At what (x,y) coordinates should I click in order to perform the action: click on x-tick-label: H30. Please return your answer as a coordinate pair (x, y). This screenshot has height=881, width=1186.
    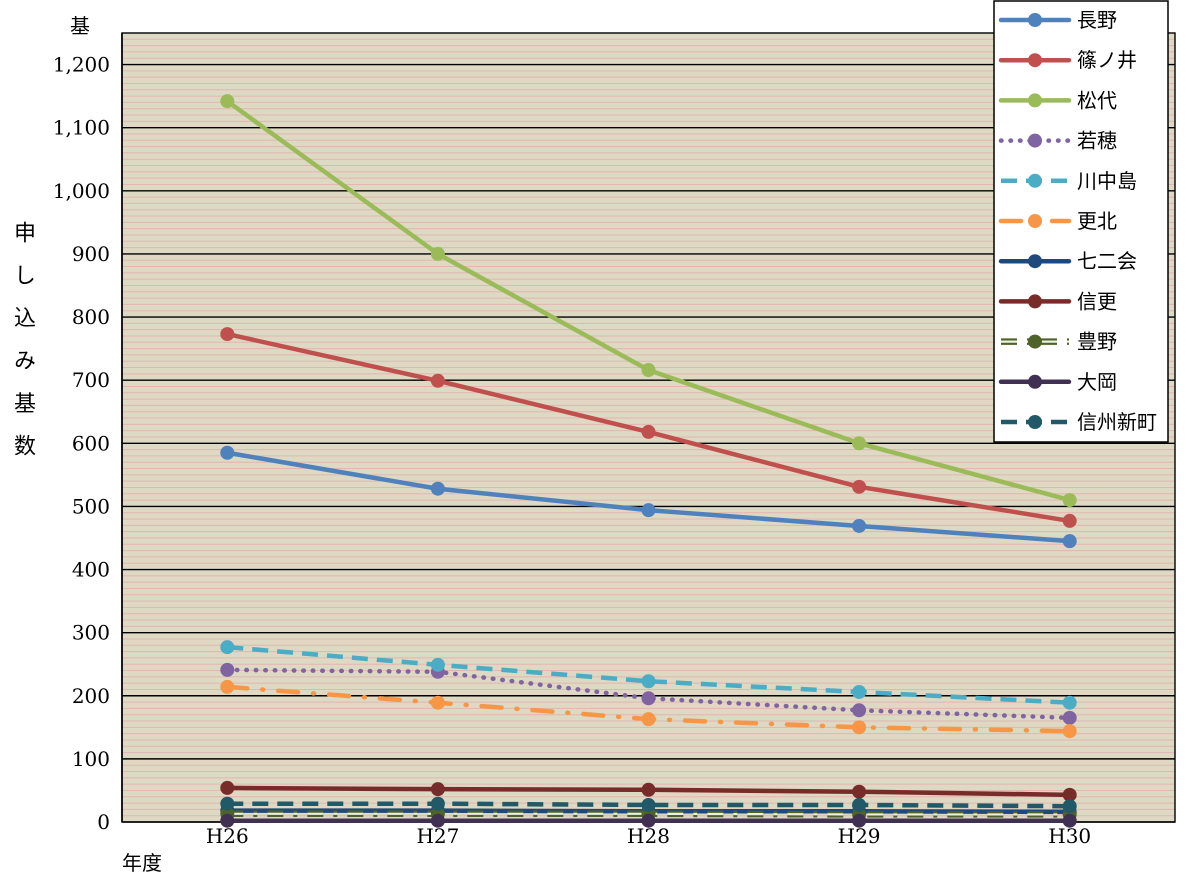
    Looking at the image, I should click on (1069, 836).